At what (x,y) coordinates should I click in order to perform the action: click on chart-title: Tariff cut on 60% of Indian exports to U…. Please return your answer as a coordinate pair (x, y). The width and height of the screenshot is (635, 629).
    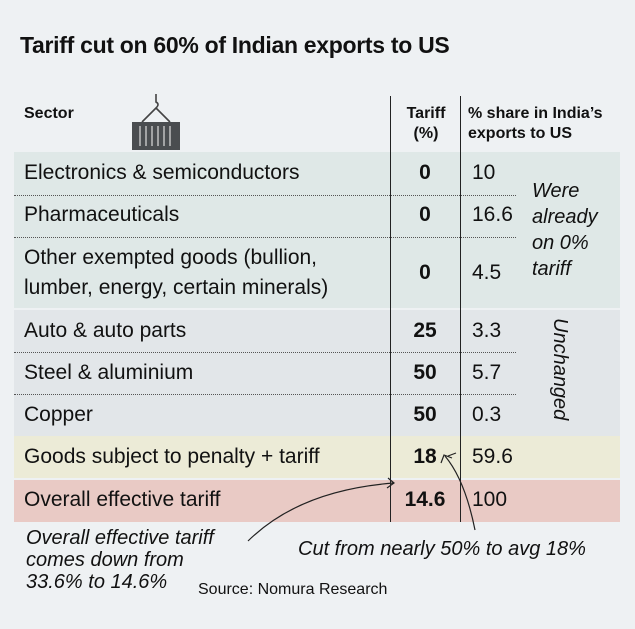
    Looking at the image, I should click on (235, 45).